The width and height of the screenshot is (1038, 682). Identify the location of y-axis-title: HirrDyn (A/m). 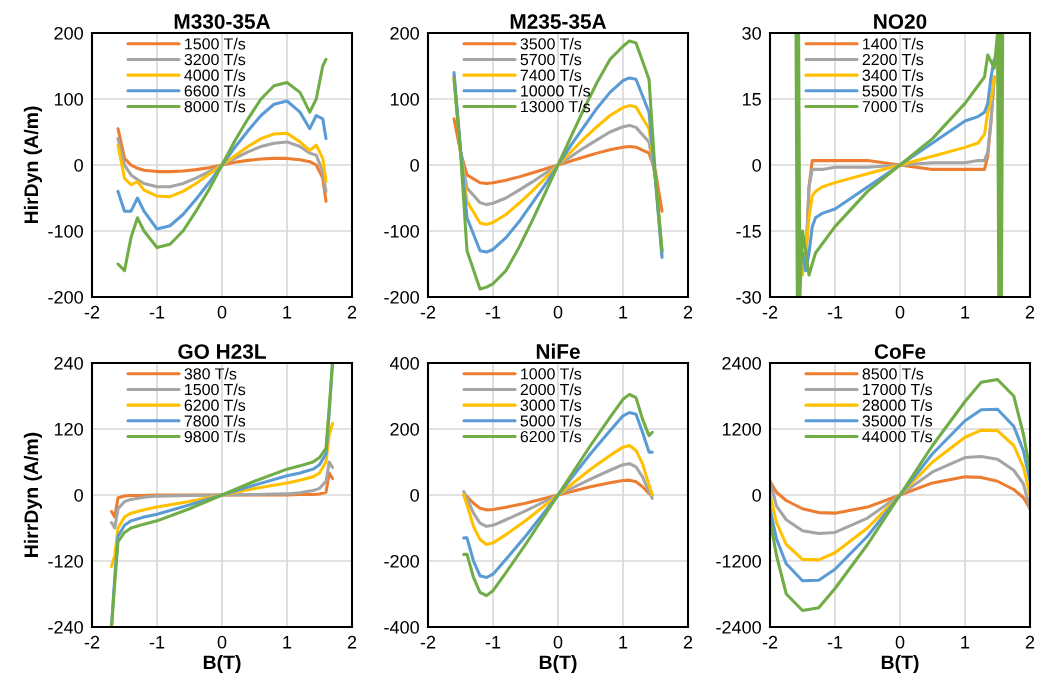
(32, 494).